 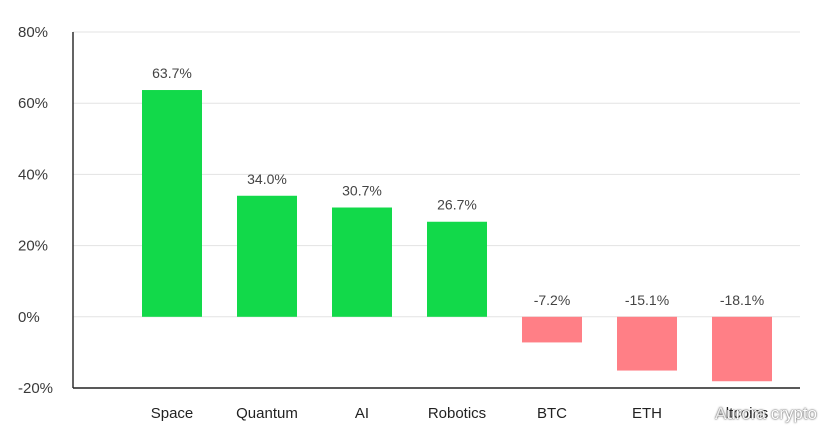 What do you see at coordinates (742, 349) in the screenshot?
I see `bar-altcoins` at bounding box center [742, 349].